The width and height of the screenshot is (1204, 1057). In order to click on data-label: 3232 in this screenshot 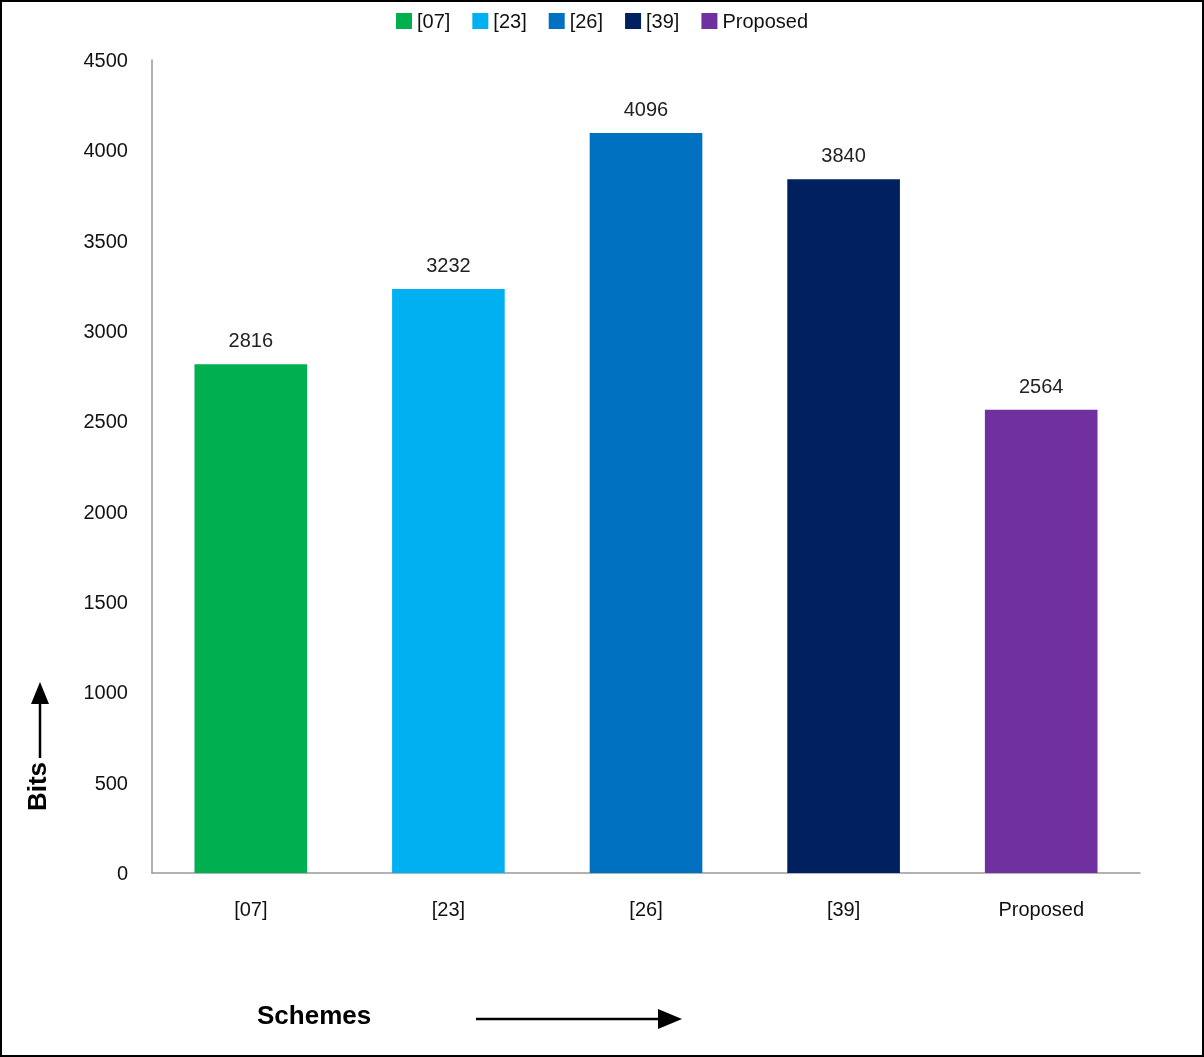, I will do `click(448, 265)`.